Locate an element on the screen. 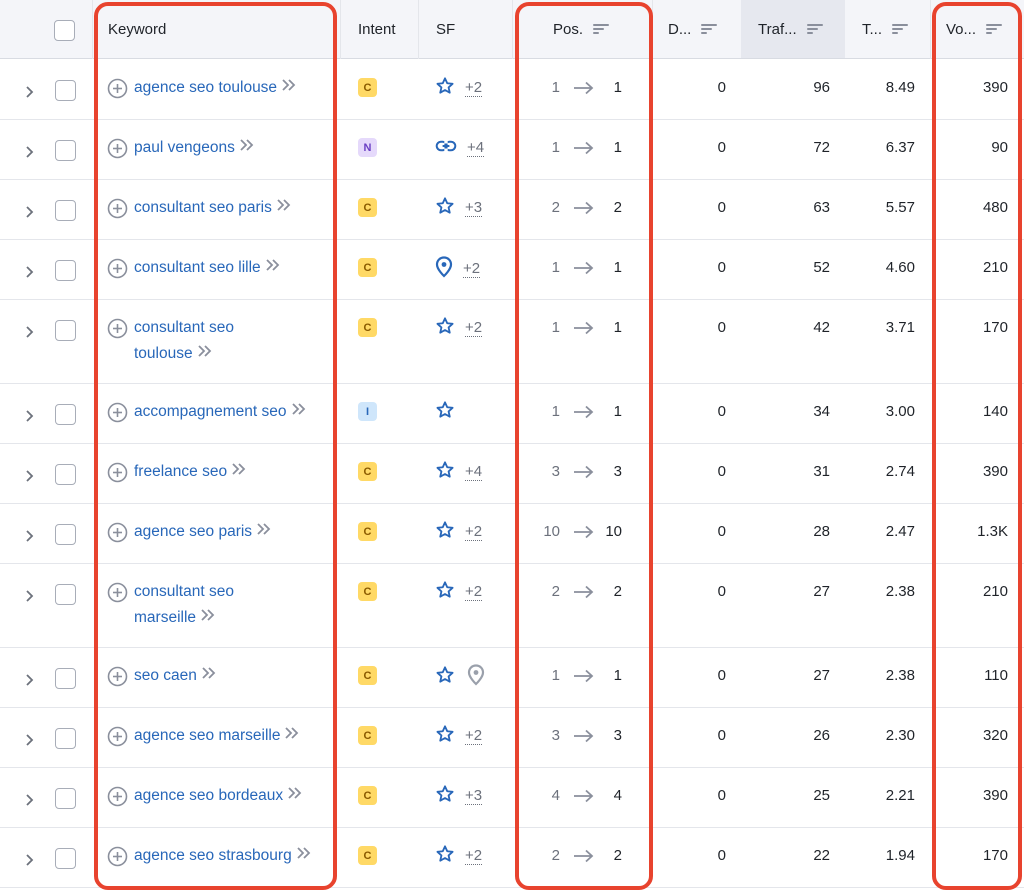  link-icon is located at coordinates (446, 148).